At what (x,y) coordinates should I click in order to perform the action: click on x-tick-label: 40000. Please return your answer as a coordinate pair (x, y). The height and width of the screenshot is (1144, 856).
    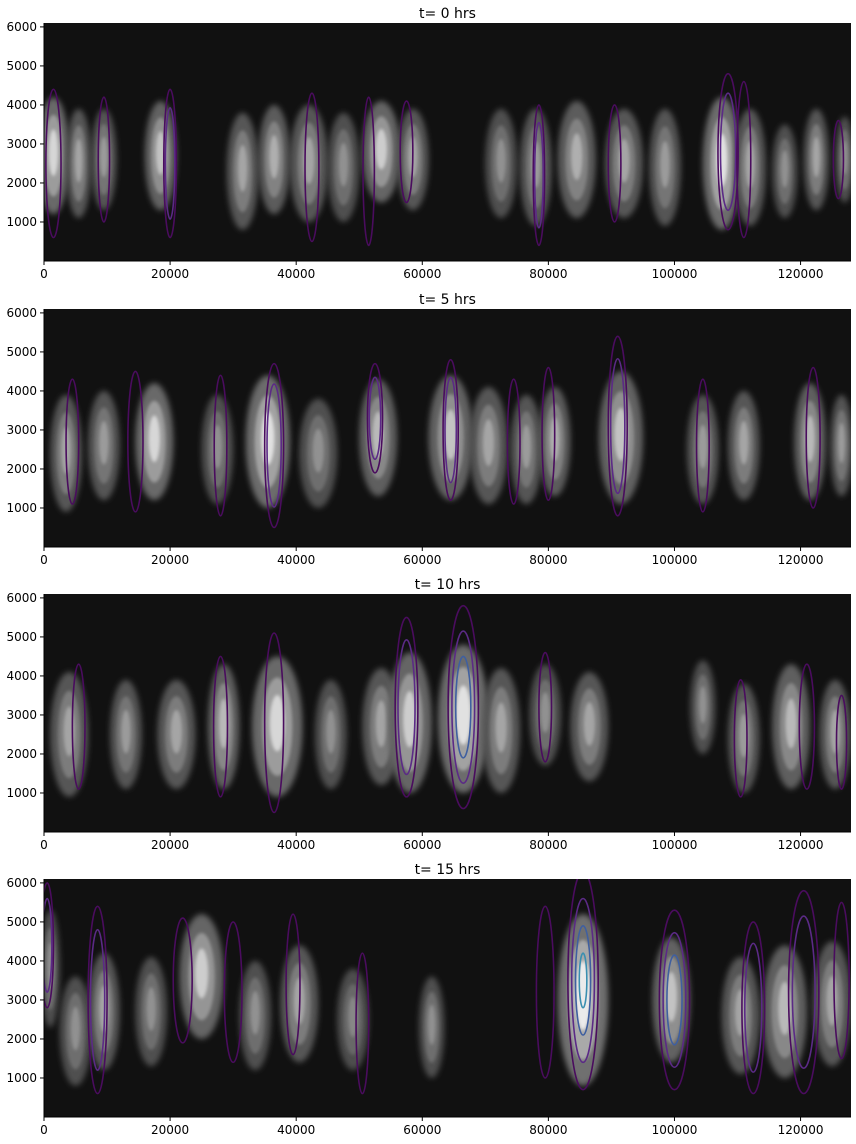
    Looking at the image, I should click on (296, 274).